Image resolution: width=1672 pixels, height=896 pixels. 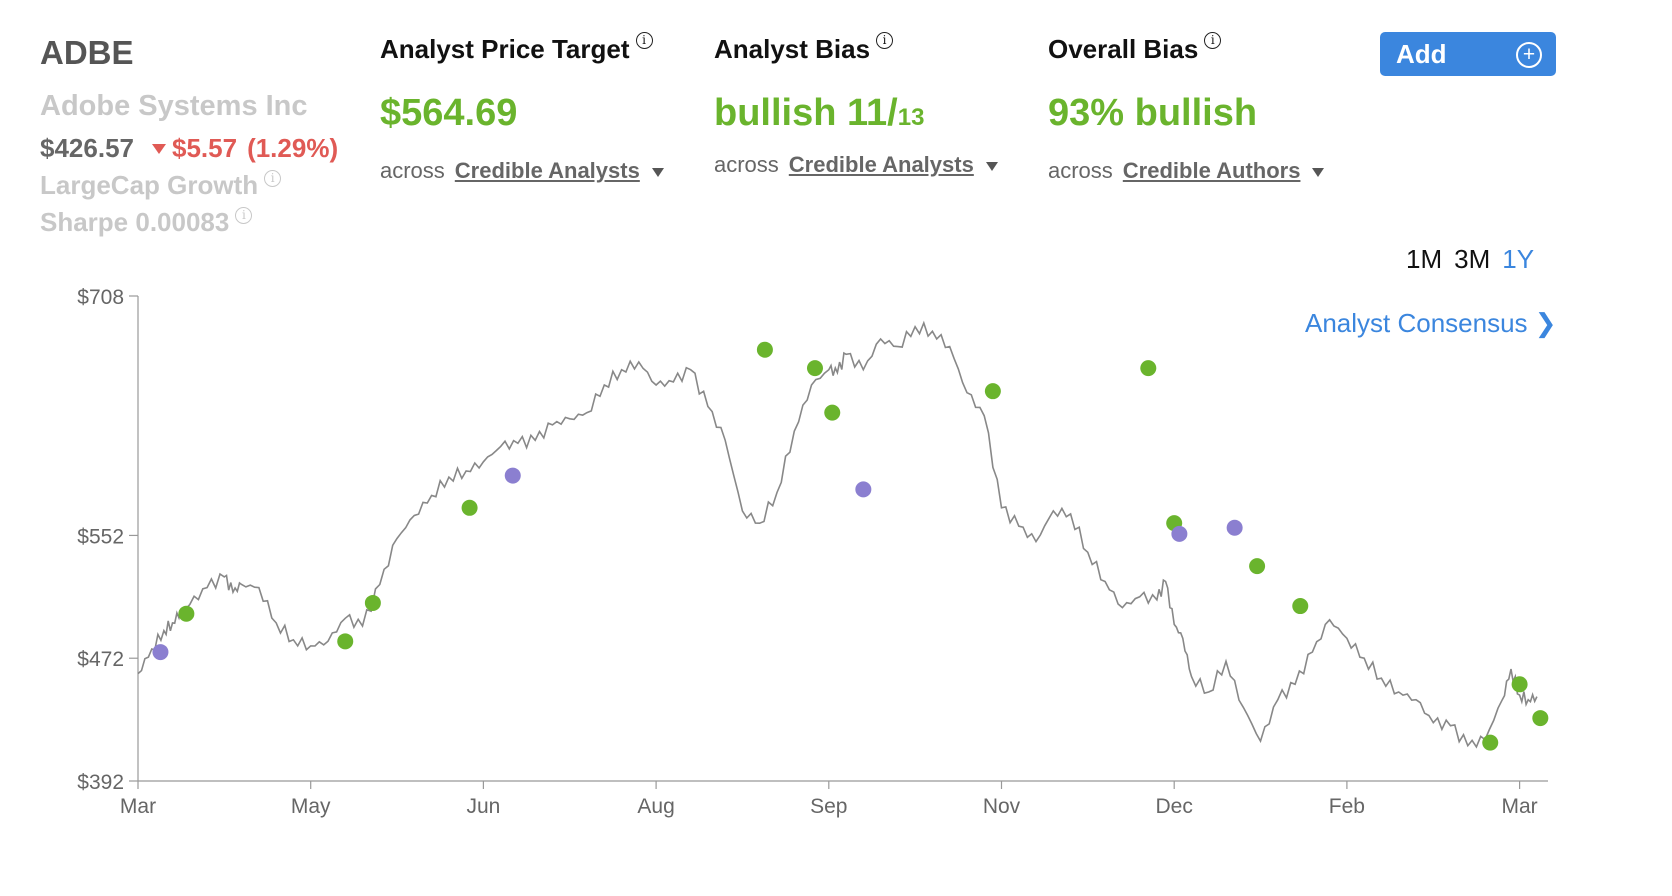 I want to click on sharpe-row: Sharpe 0.00083 i, so click(x=146, y=222).